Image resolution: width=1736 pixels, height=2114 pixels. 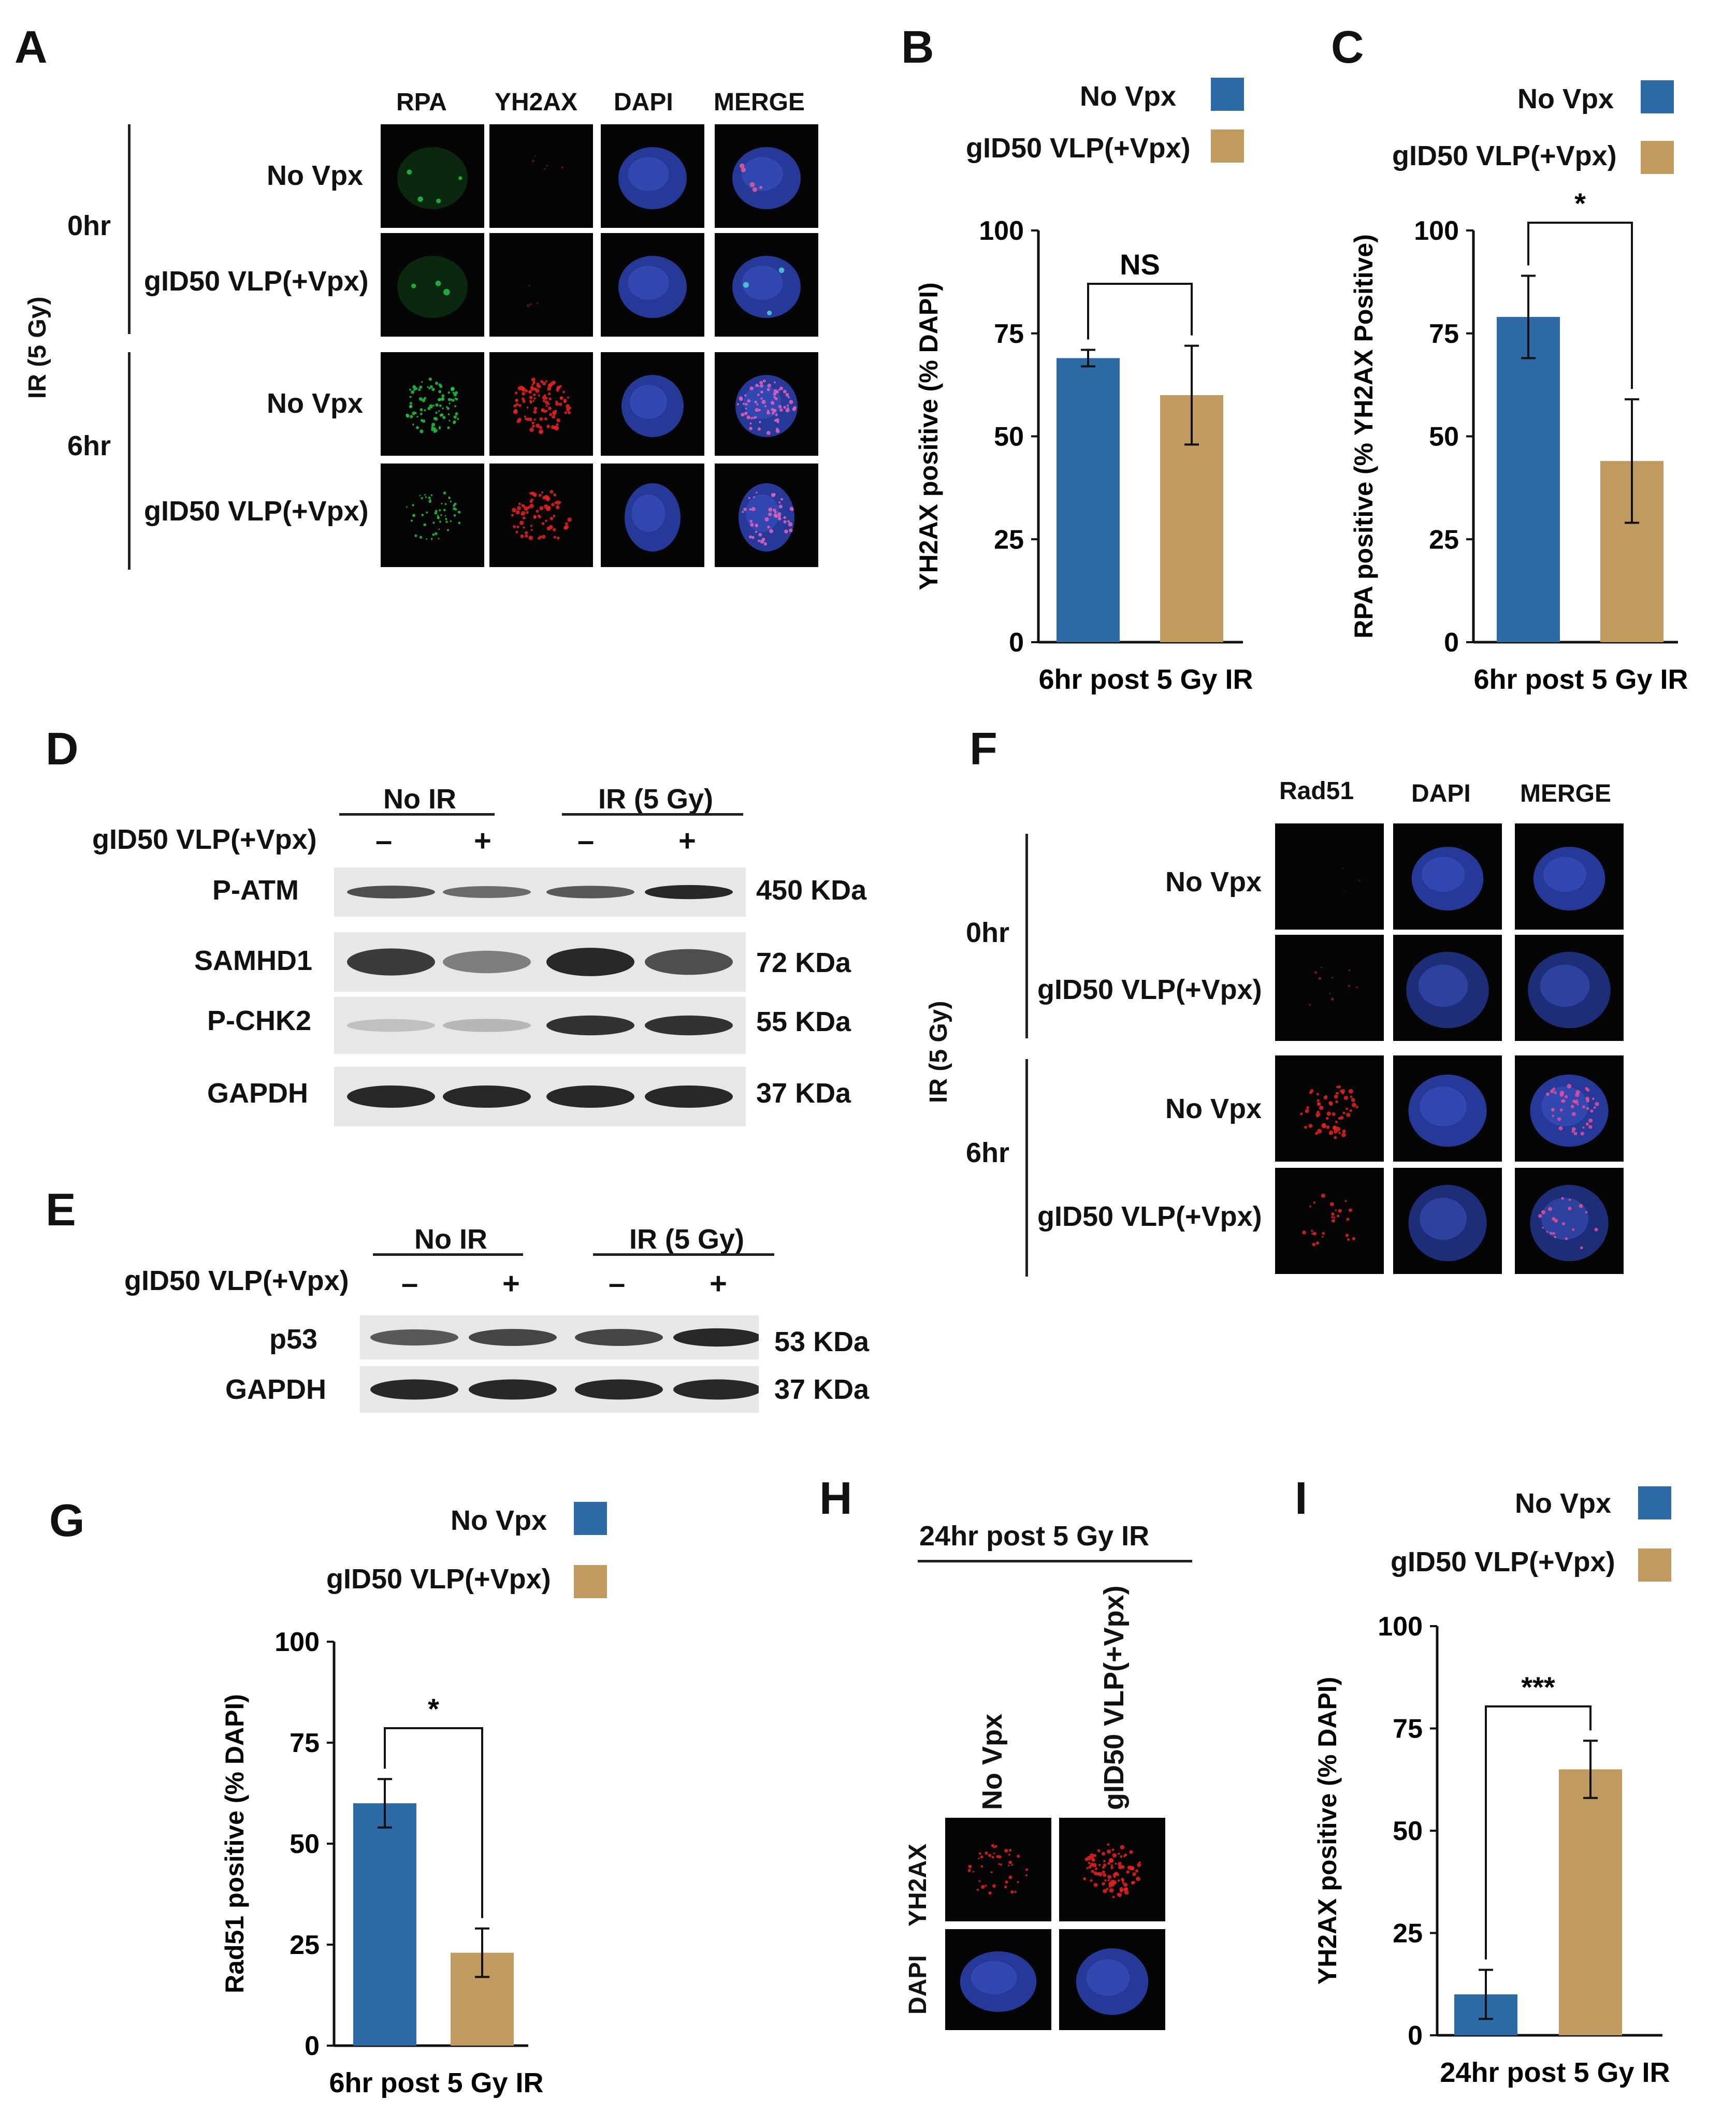 I want to click on panel-label-c: C, so click(x=1347, y=47).